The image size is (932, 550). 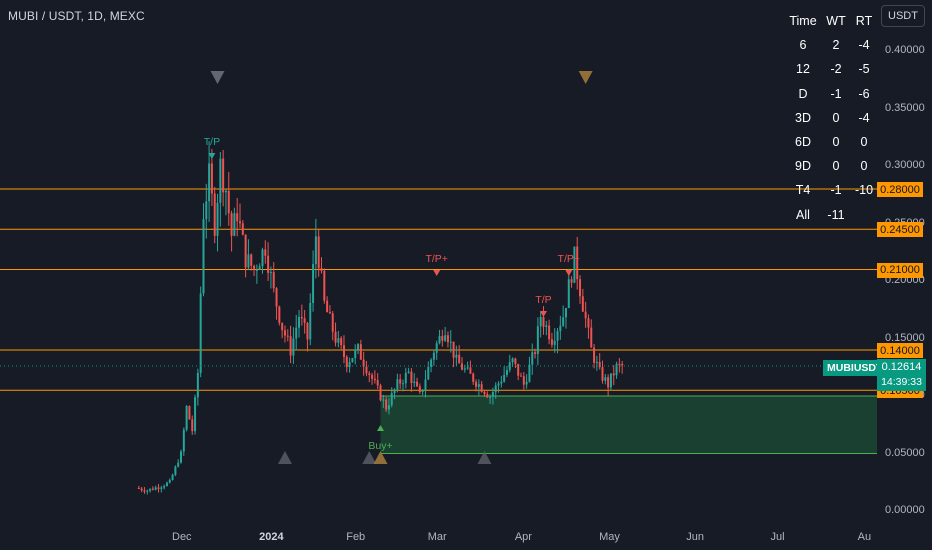 I want to click on buy-signal-marker, so click(x=380, y=457).